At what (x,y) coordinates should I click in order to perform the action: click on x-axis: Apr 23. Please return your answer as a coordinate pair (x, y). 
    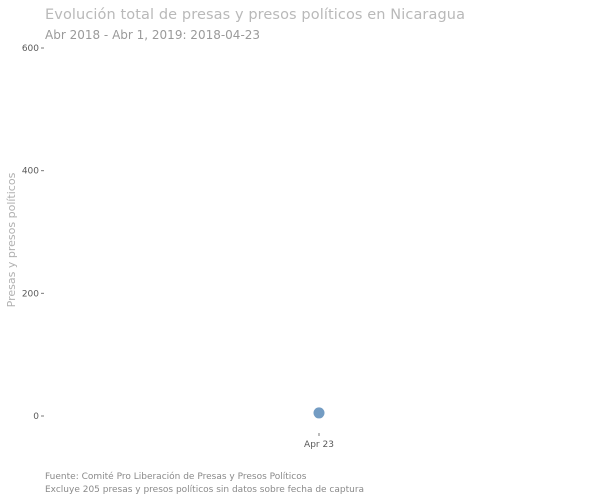
    Looking at the image, I should click on (319, 441).